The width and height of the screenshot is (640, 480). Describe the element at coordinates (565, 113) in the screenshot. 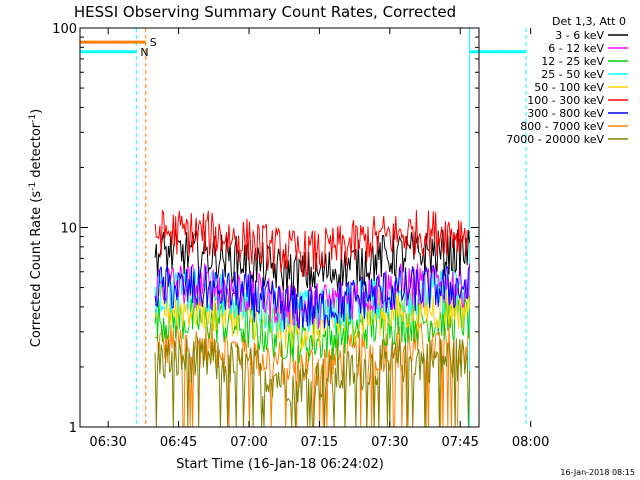

I see `legend-entry-6: 300 - 800 keV` at that location.